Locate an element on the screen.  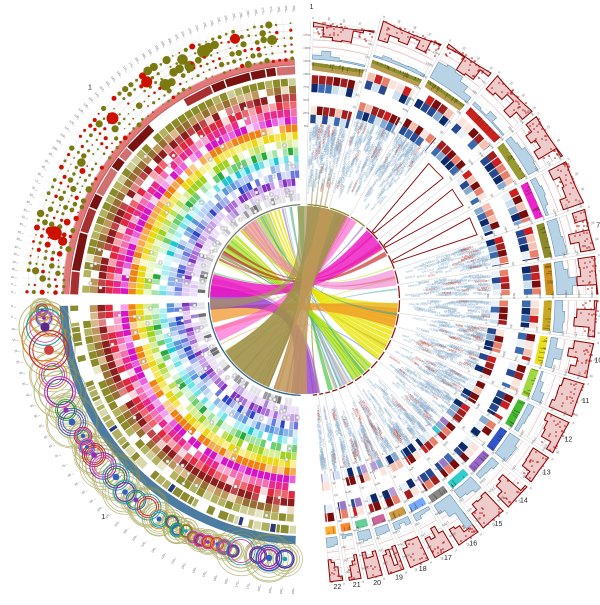
svg-text: DALCPI14 is located at coordinates (423, 403).